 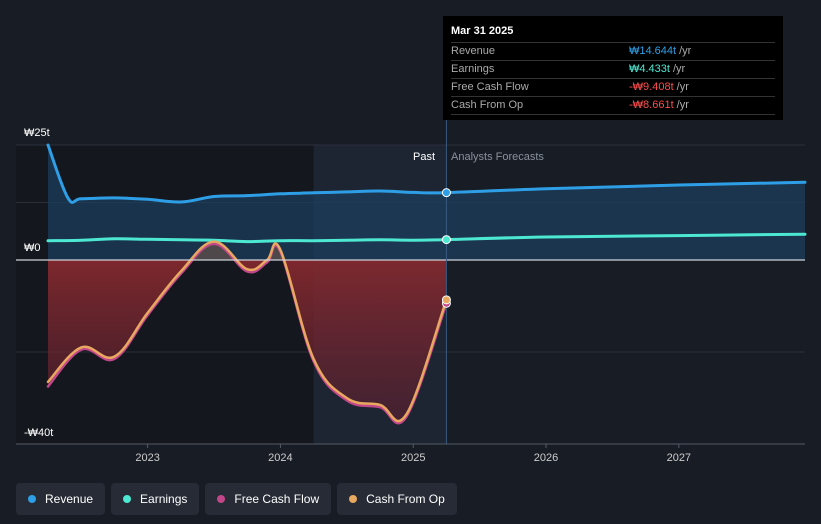 I want to click on x-tick-label: 2027, so click(x=679, y=458).